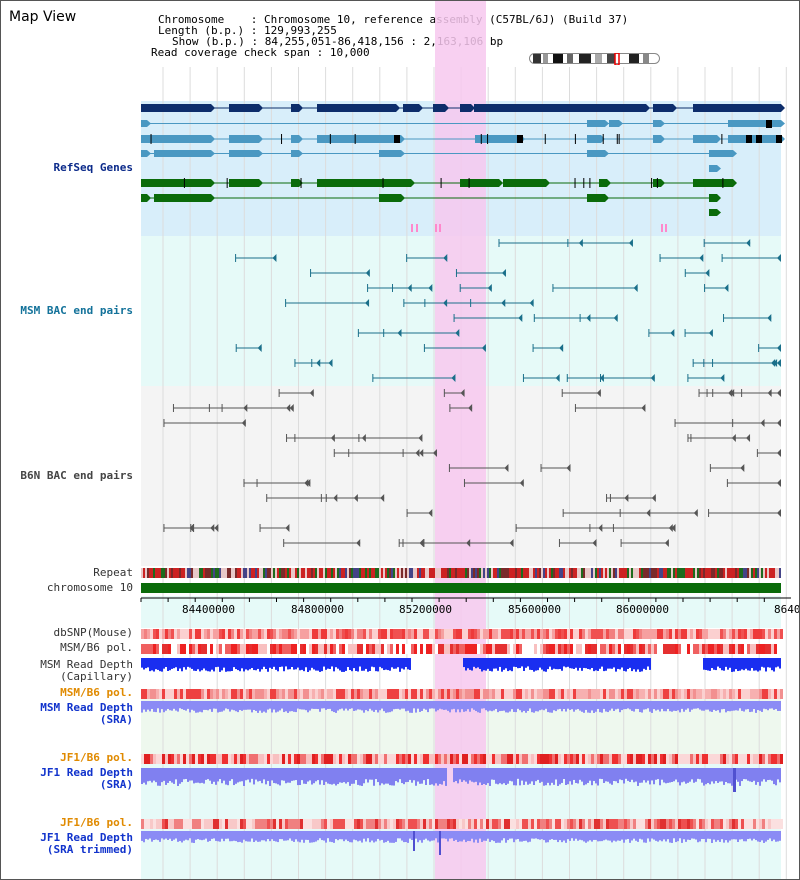  What do you see at coordinates (417, 228) in the screenshot?
I see `snp-mark` at bounding box center [417, 228].